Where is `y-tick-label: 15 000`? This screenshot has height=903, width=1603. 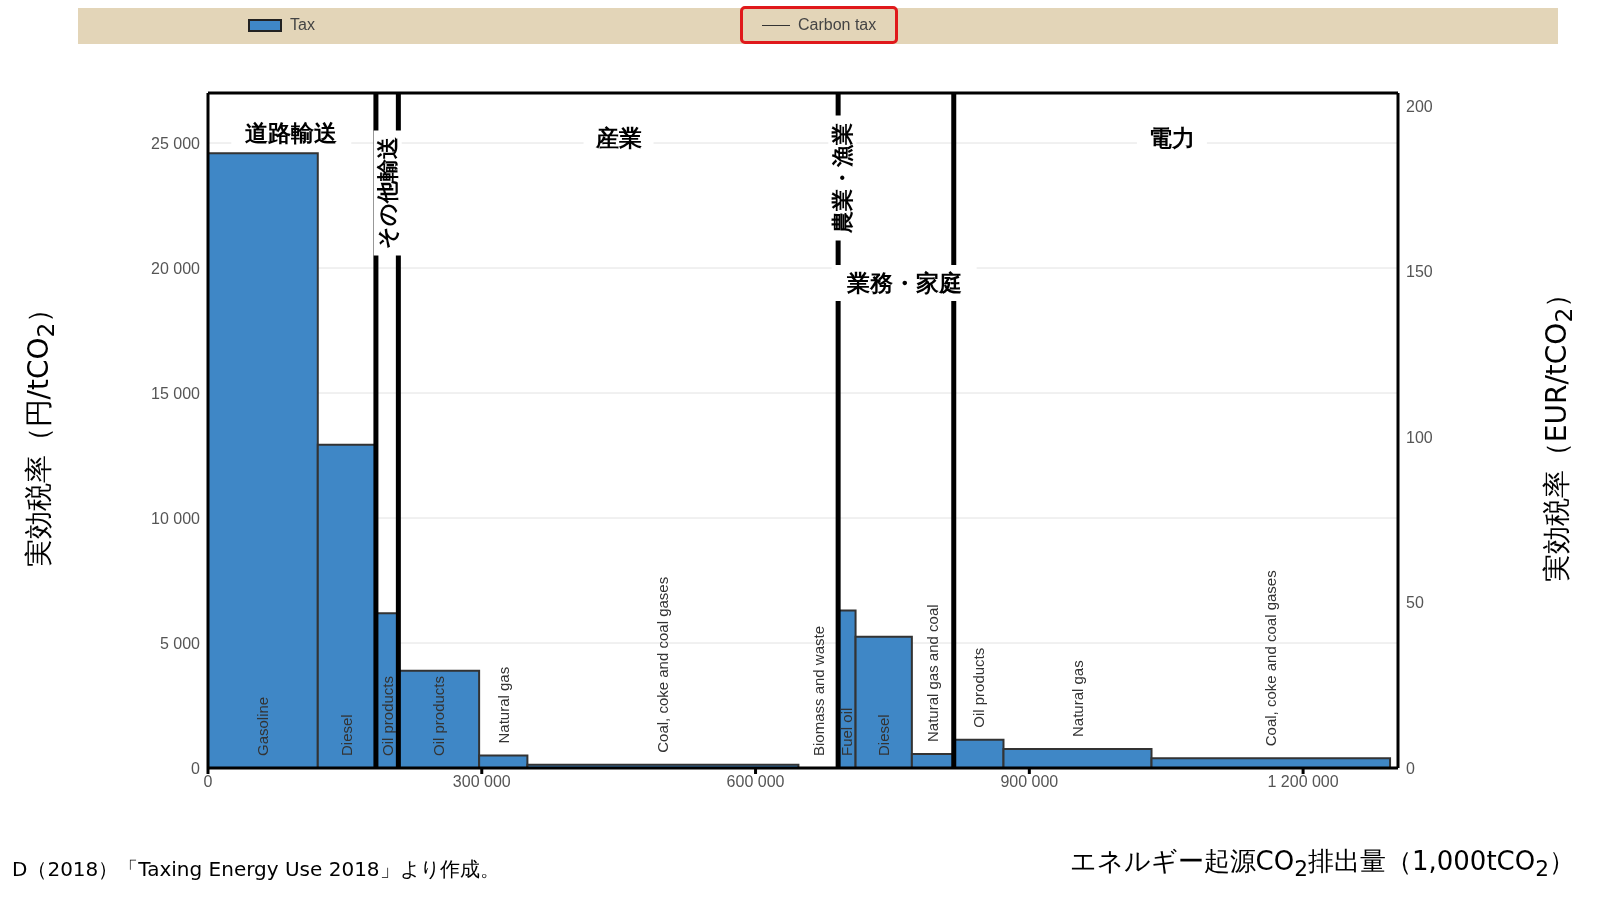
y-tick-label: 15 000 is located at coordinates (176, 393).